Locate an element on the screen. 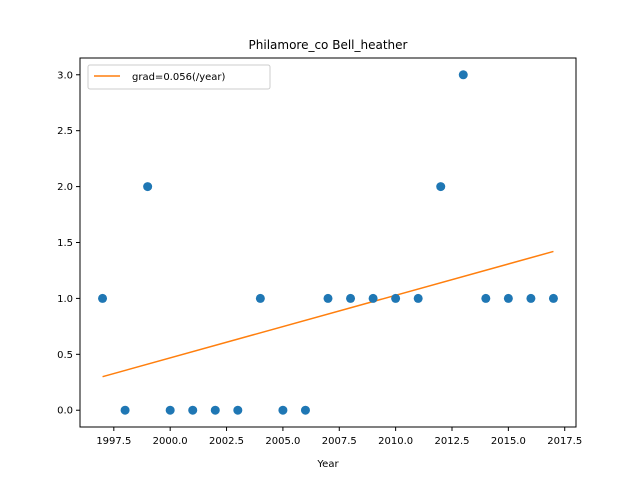 Image resolution: width=640 pixels, height=480 pixels. x-tick-label: 2002.5 is located at coordinates (226, 441).